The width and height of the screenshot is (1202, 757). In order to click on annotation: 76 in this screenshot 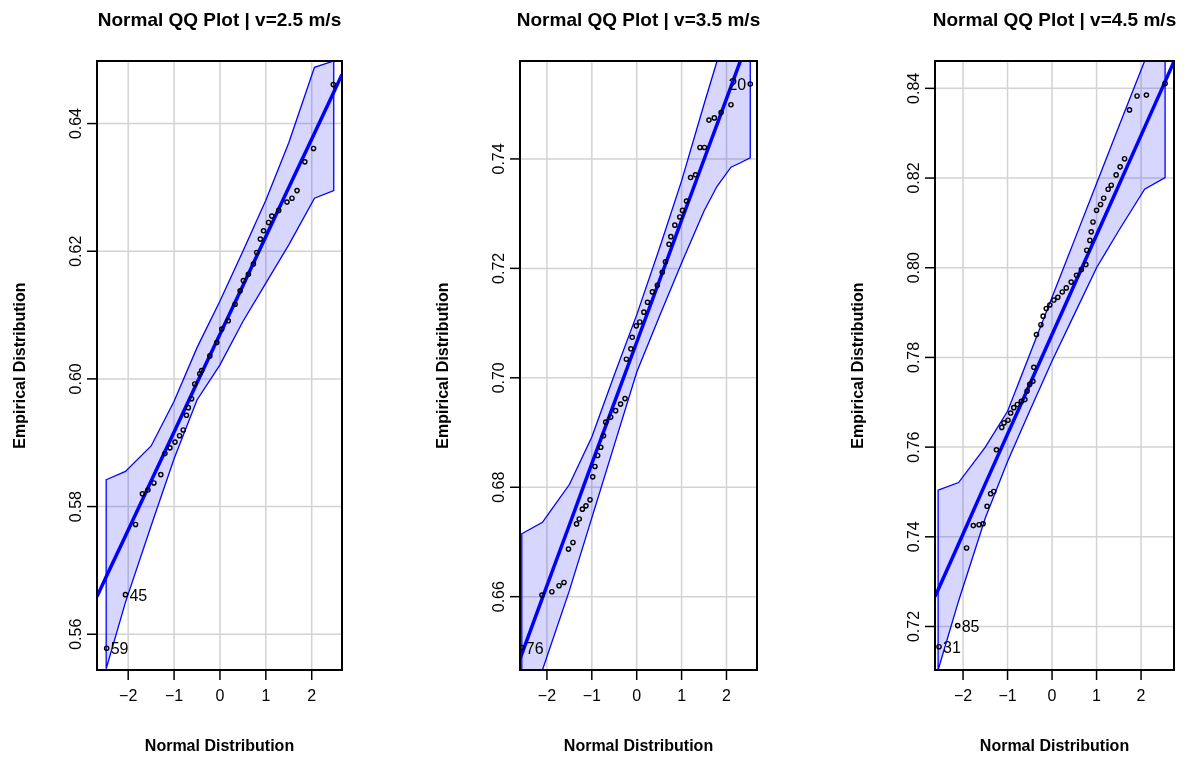, I will do `click(534, 648)`.